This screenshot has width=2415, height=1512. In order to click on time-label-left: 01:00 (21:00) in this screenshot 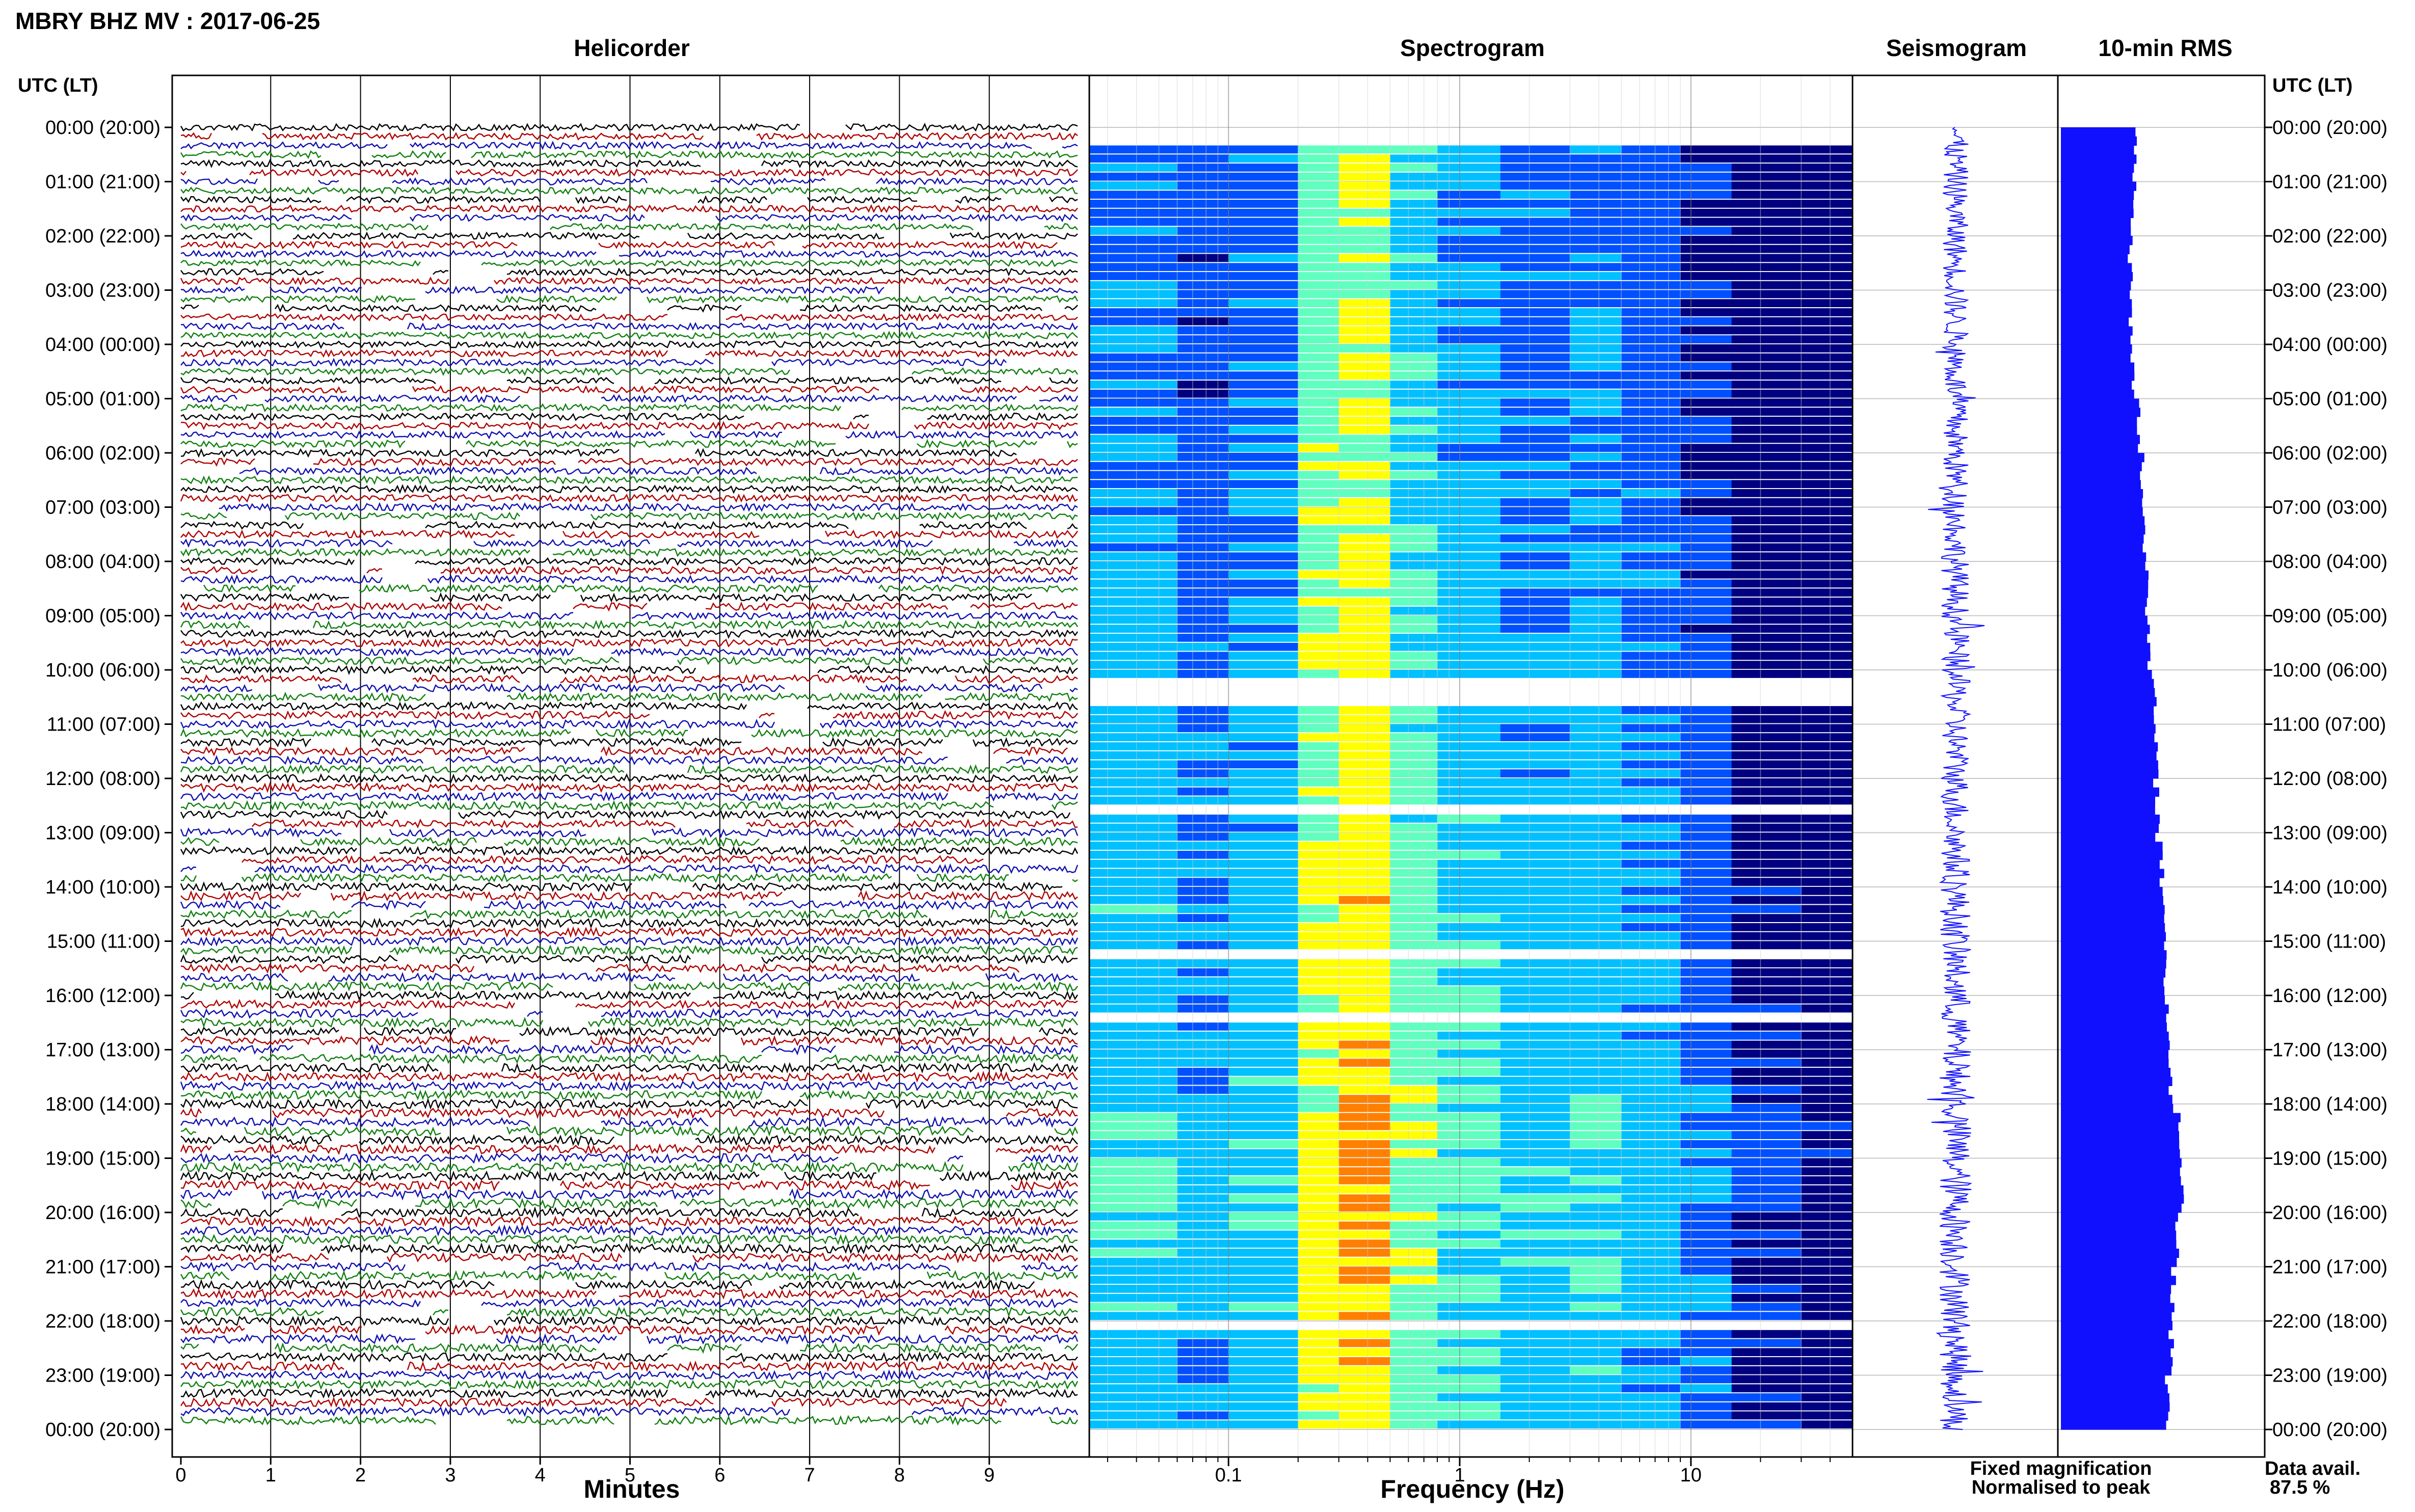, I will do `click(103, 182)`.